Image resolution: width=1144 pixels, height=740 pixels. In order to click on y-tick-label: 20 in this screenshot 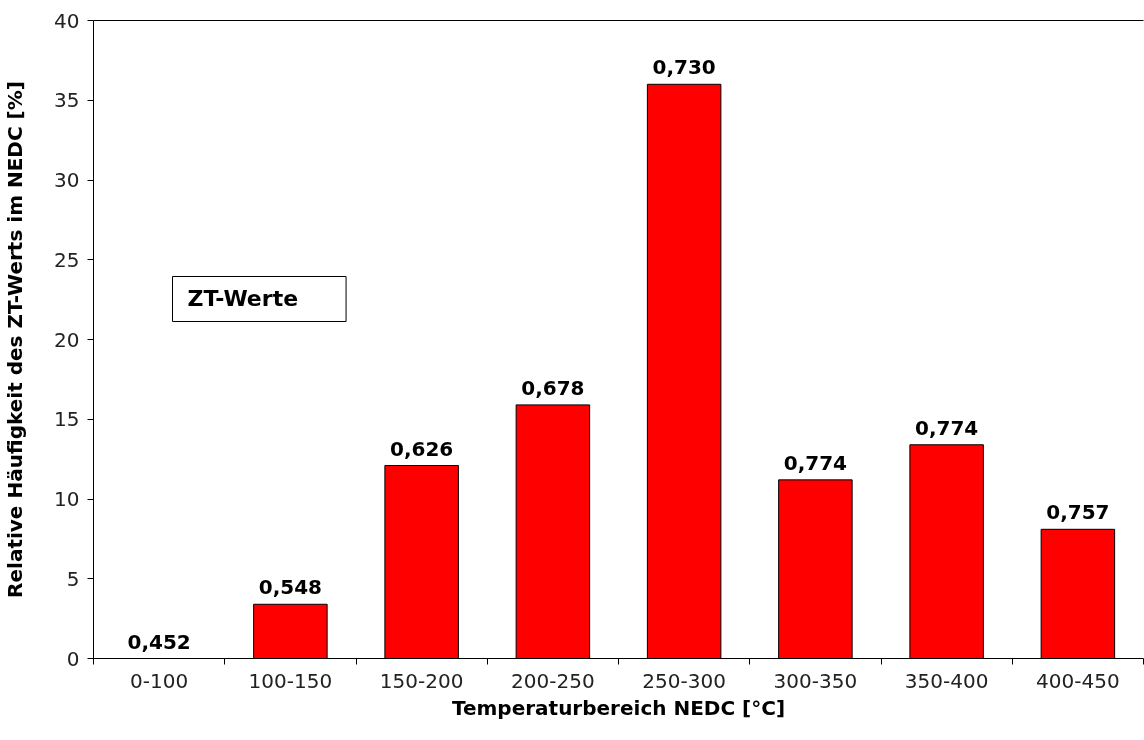, I will do `click(67, 339)`.